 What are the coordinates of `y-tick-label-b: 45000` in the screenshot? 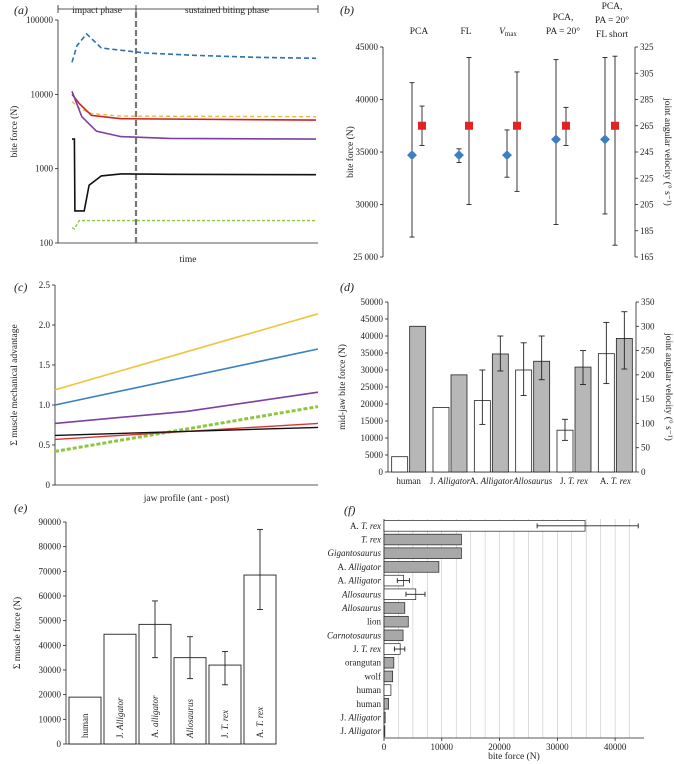 It's located at (367, 47).